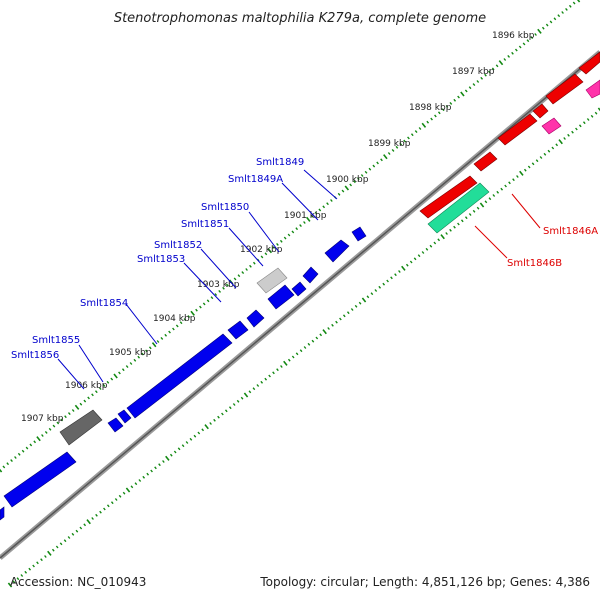  Describe the element at coordinates (161, 259) in the screenshot. I see `gene-label: Smlt1853` at that location.